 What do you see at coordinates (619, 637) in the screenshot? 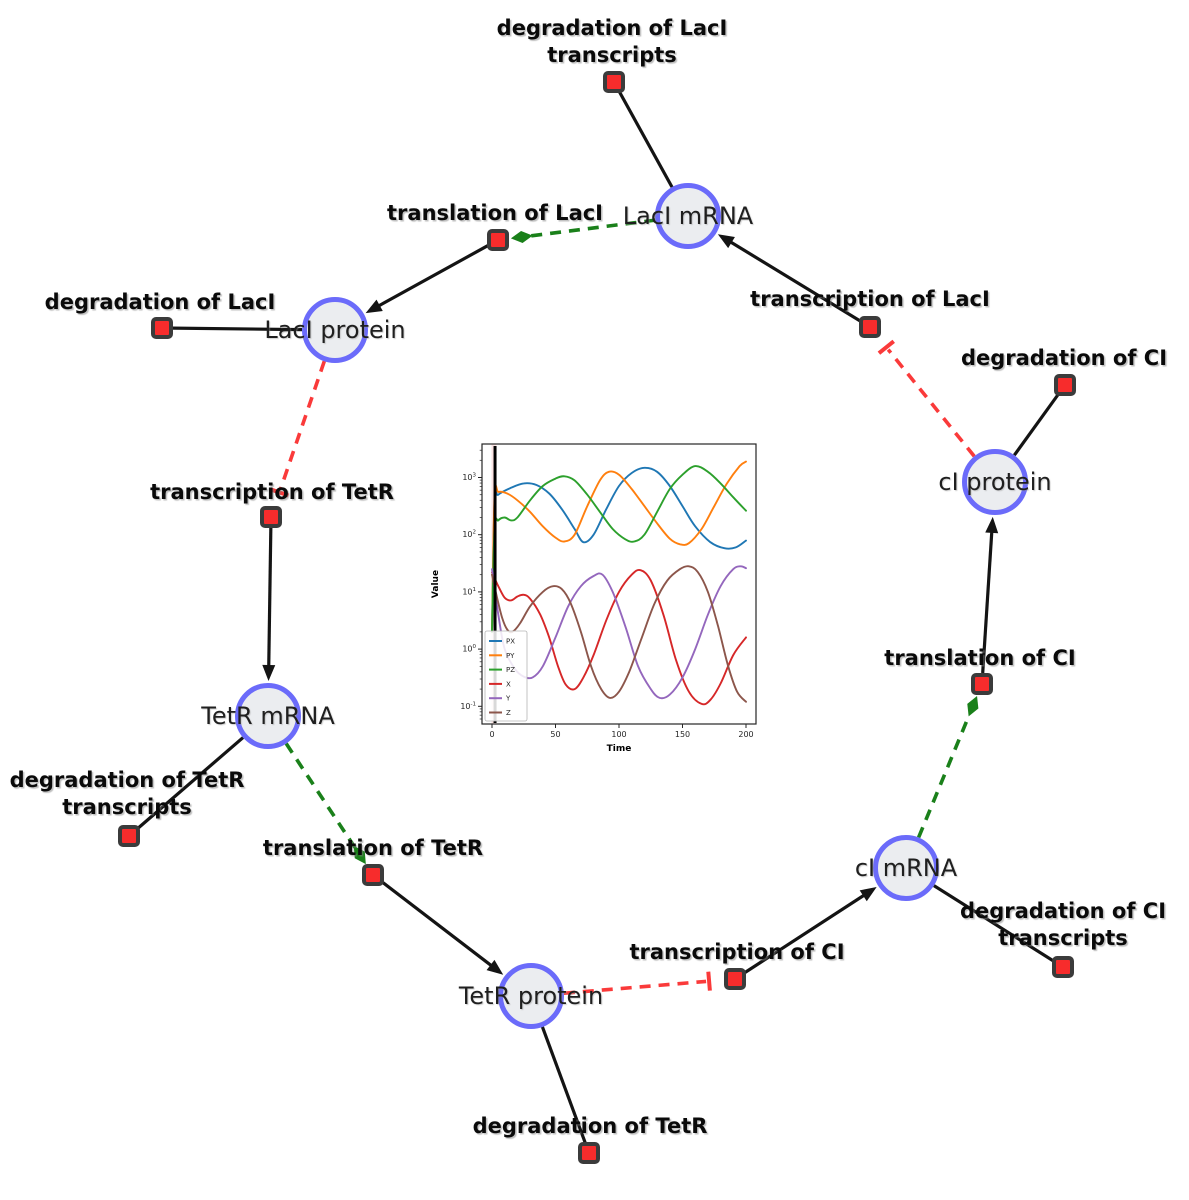
I see `series-X-line` at bounding box center [619, 637].